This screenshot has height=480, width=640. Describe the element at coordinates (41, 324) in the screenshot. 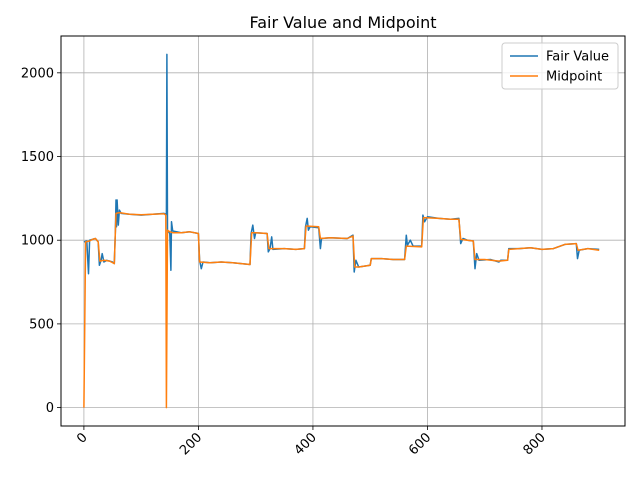

I see `y-tick-label: 500` at that location.